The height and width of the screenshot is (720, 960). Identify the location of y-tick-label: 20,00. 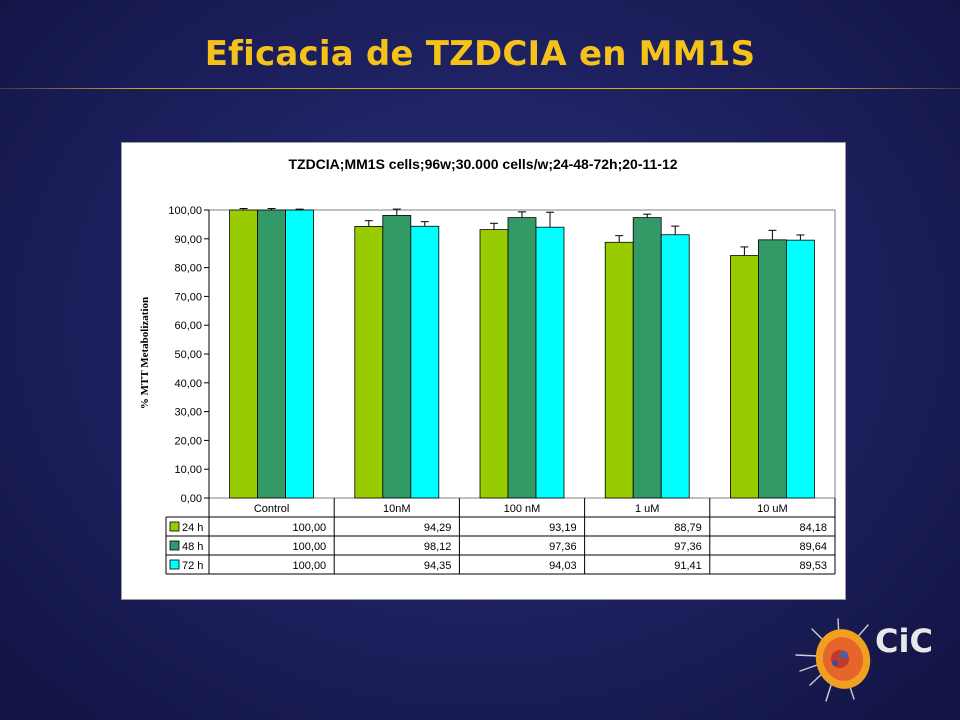
(188, 441).